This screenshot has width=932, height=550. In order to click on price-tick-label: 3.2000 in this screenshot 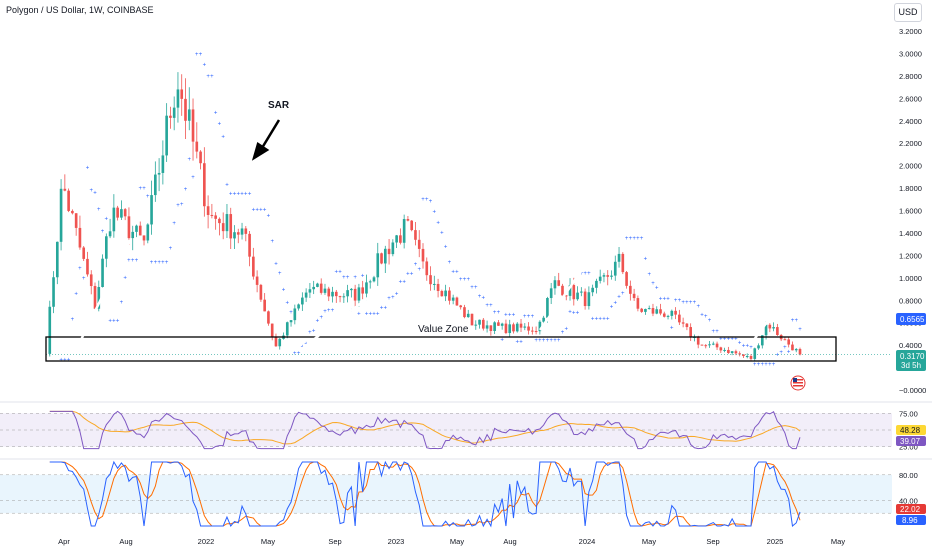, I will do `click(910, 31)`.